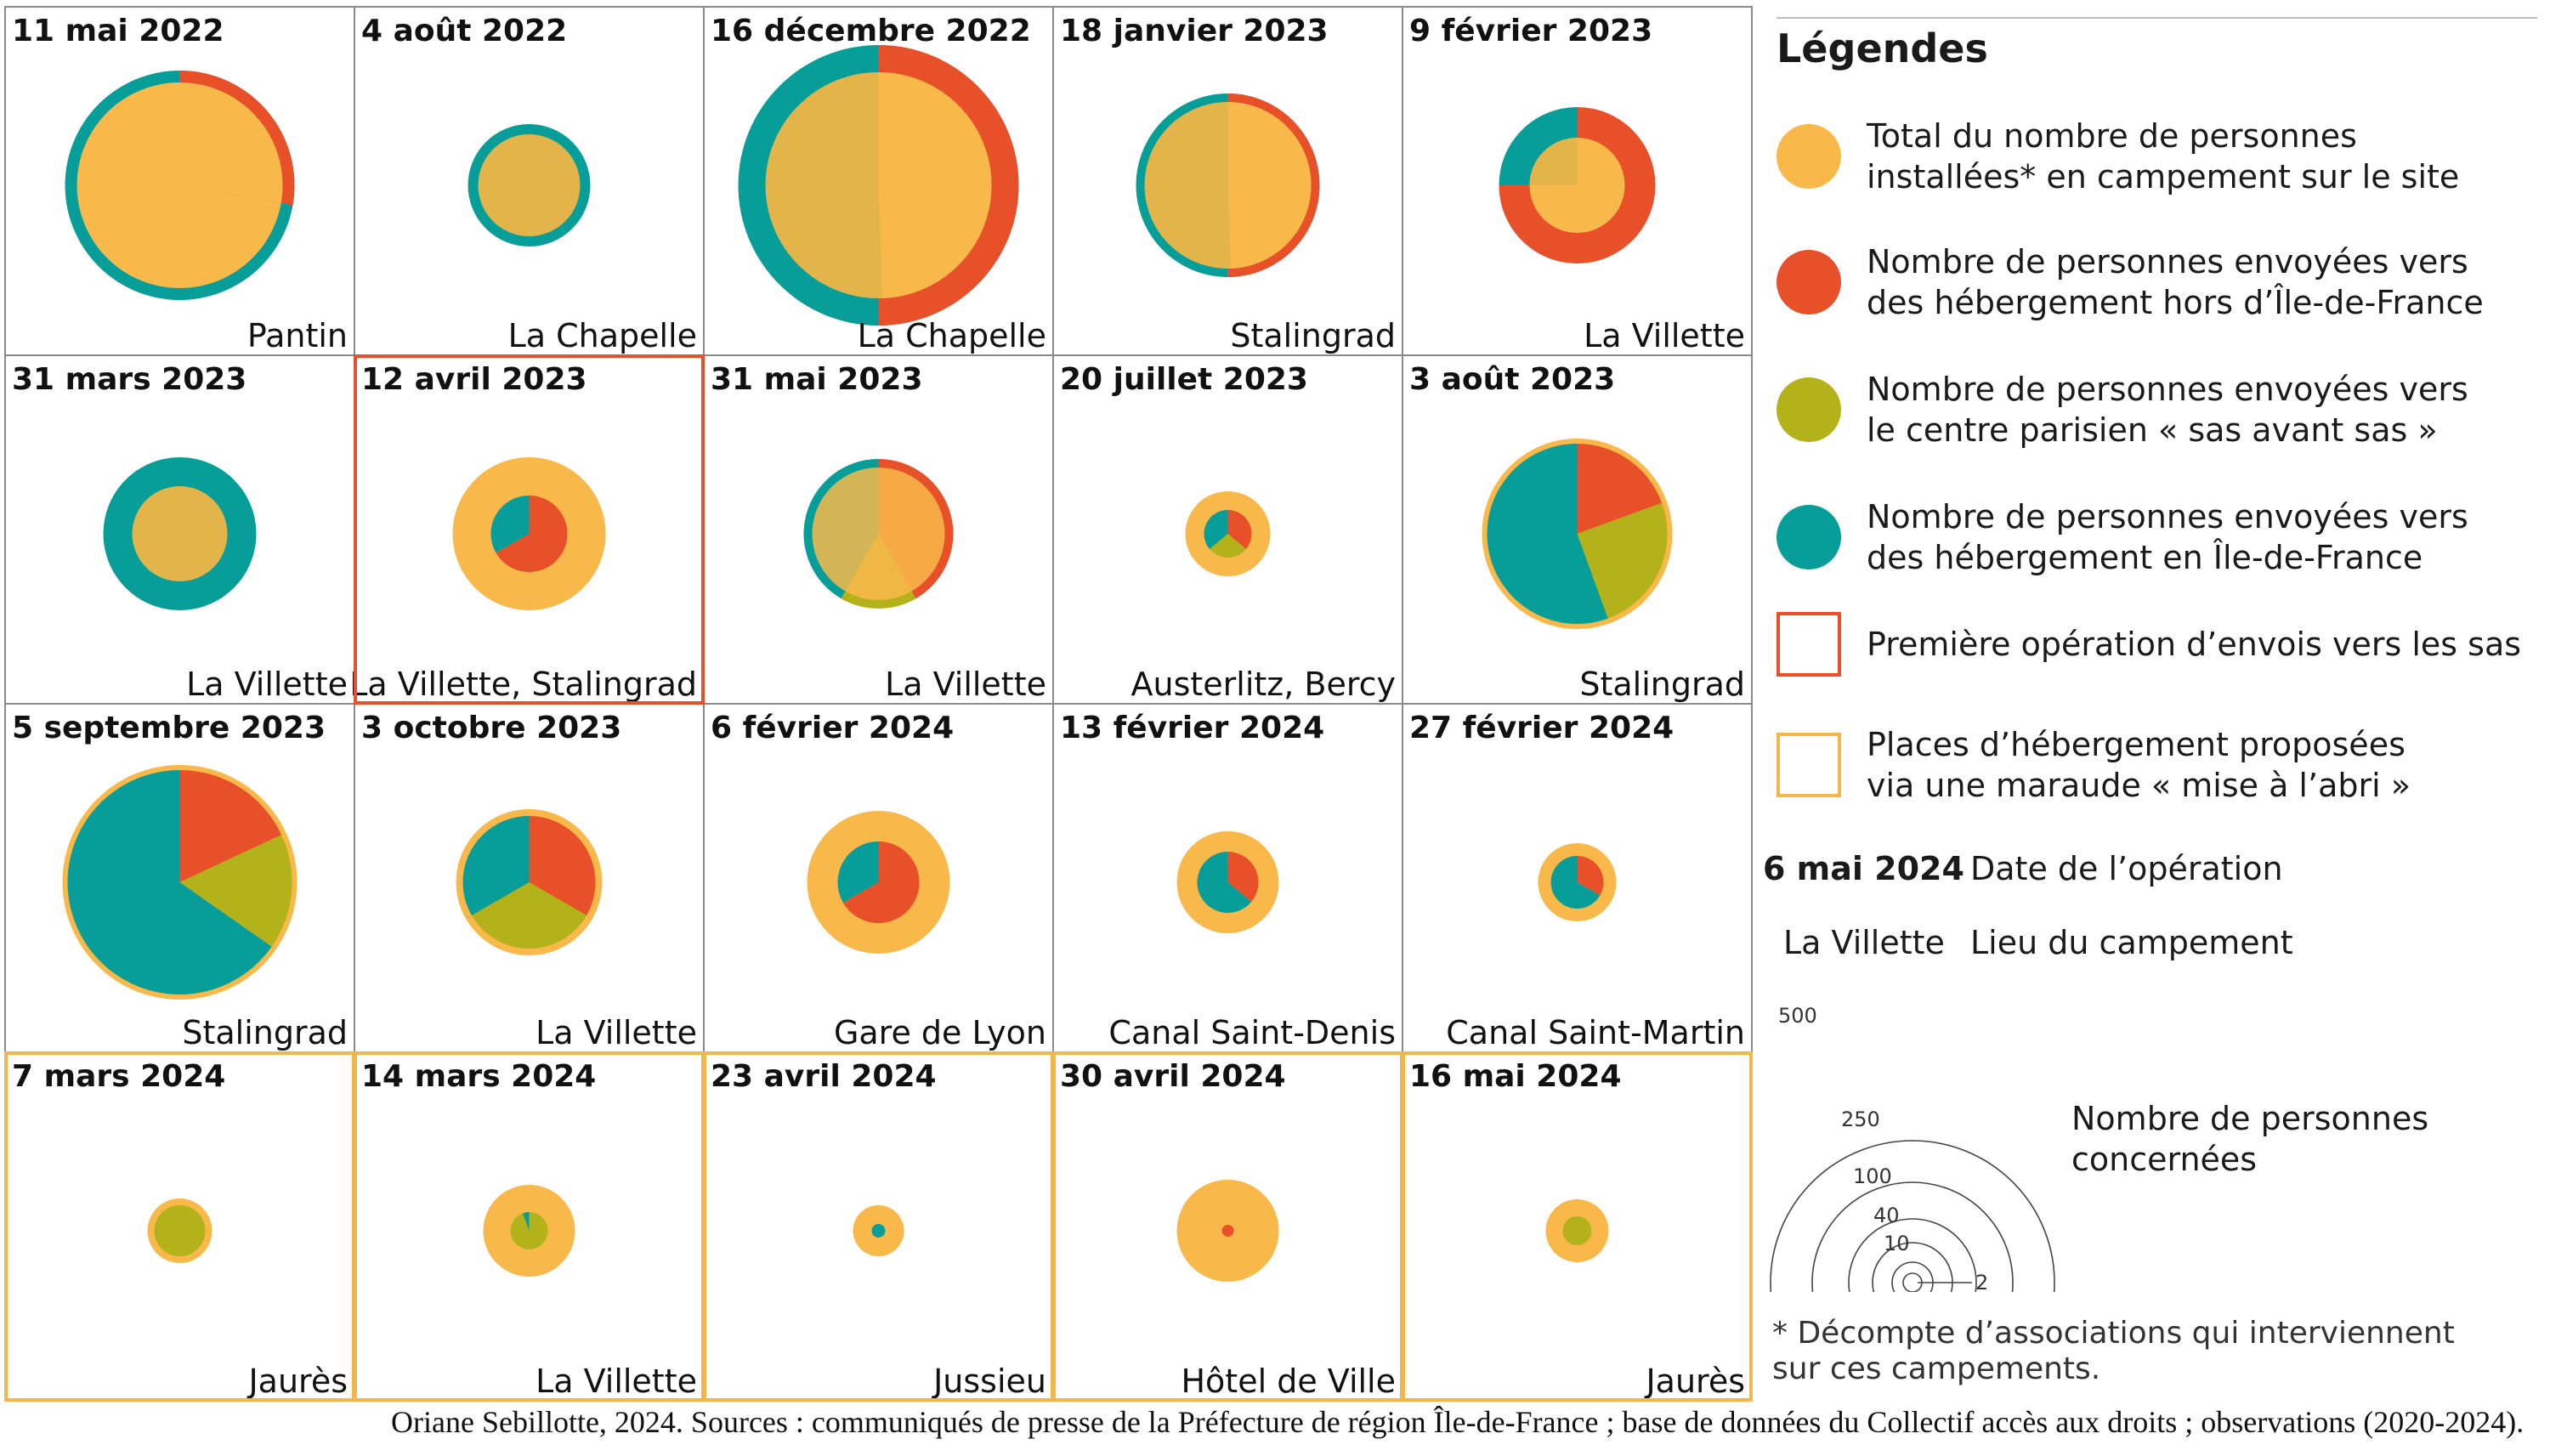 This screenshot has height=1456, width=2550. I want to click on operation-date: 31 mai 2023, so click(817, 380).